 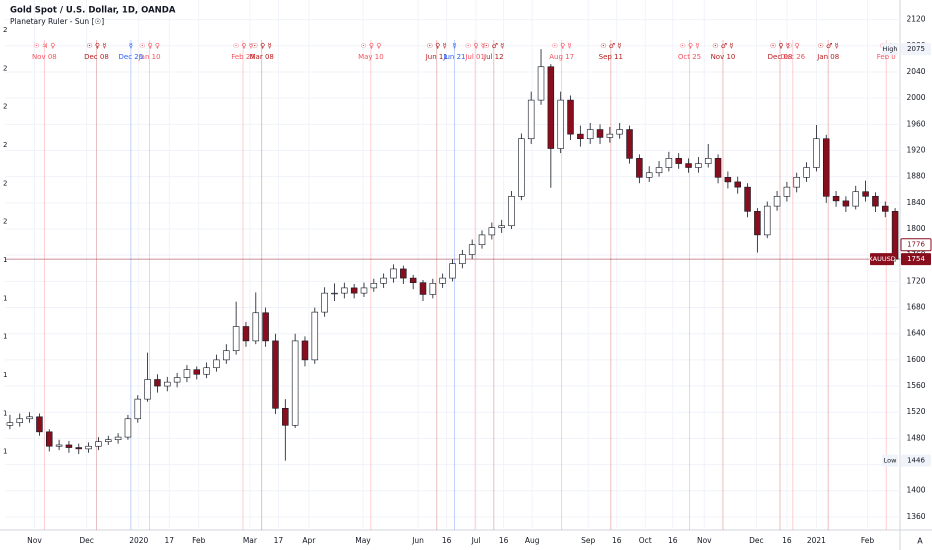 What do you see at coordinates (793, 46) in the screenshot?
I see `event-glyph: ☉ ♀` at bounding box center [793, 46].